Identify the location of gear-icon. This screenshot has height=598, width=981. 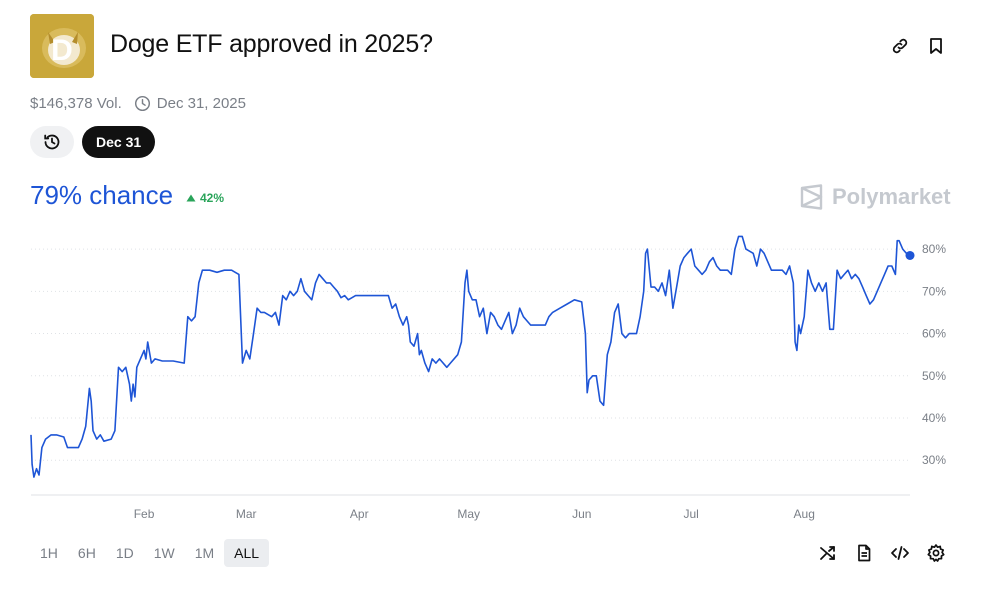
(936, 553).